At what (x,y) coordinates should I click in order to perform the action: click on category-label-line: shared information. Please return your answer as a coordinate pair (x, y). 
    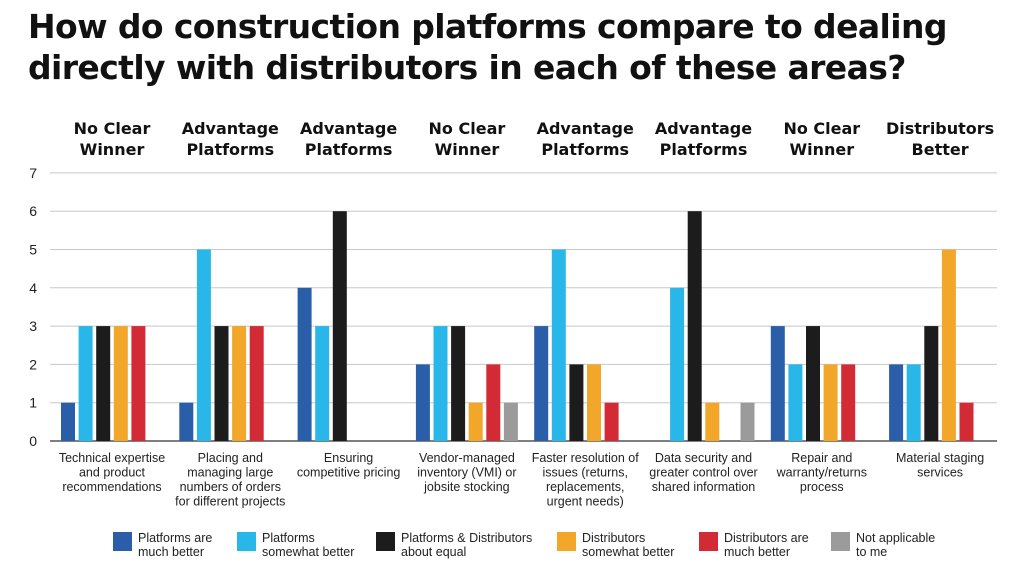
    Looking at the image, I should click on (704, 487).